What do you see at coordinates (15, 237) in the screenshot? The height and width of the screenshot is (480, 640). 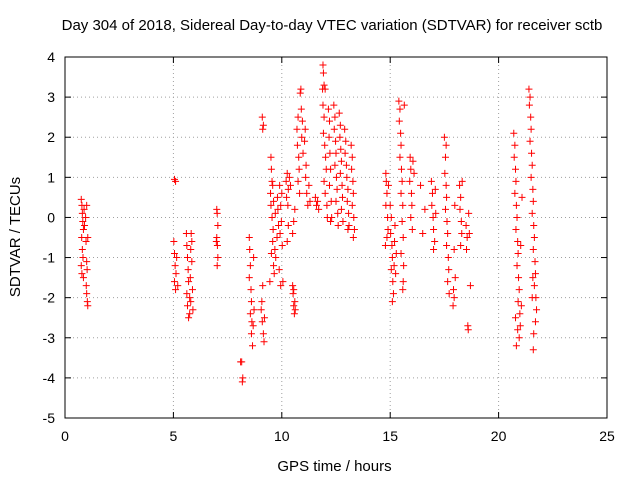 I see `y-axis-label: SDTVAR / TECUs` at bounding box center [15, 237].